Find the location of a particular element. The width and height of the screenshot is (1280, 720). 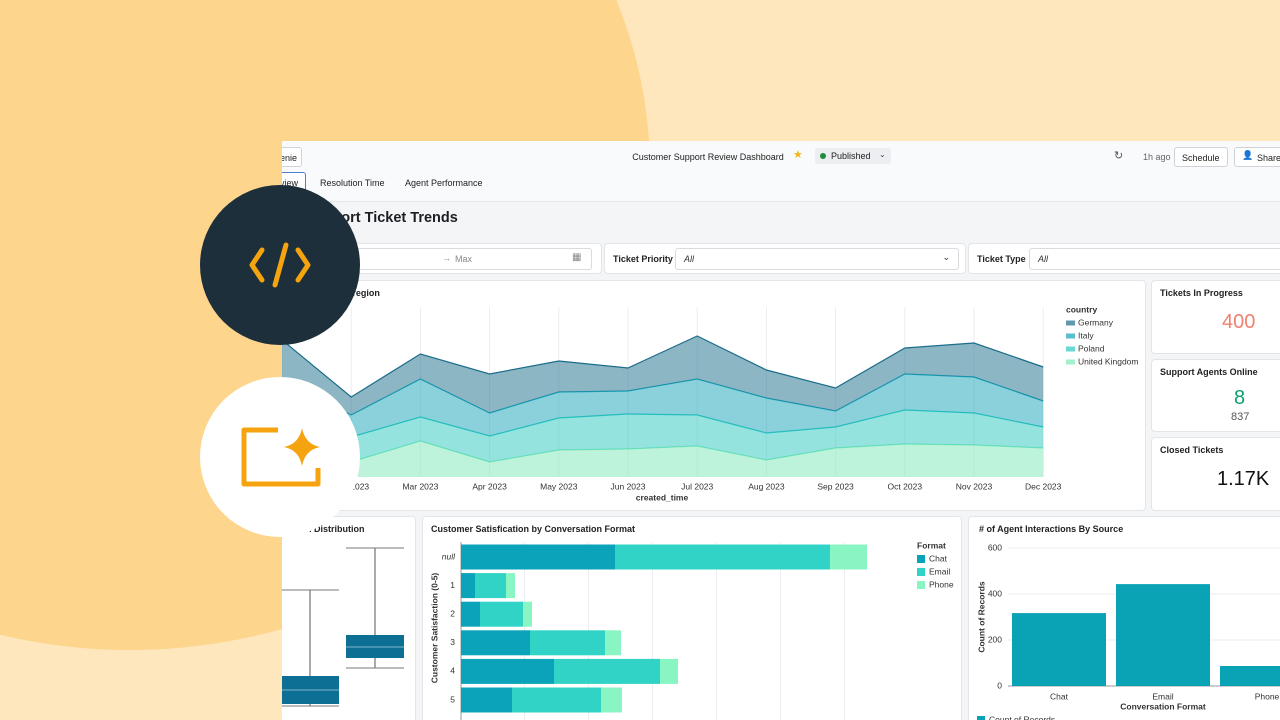

x-tick-label: Apr 2023 is located at coordinates (489, 486).